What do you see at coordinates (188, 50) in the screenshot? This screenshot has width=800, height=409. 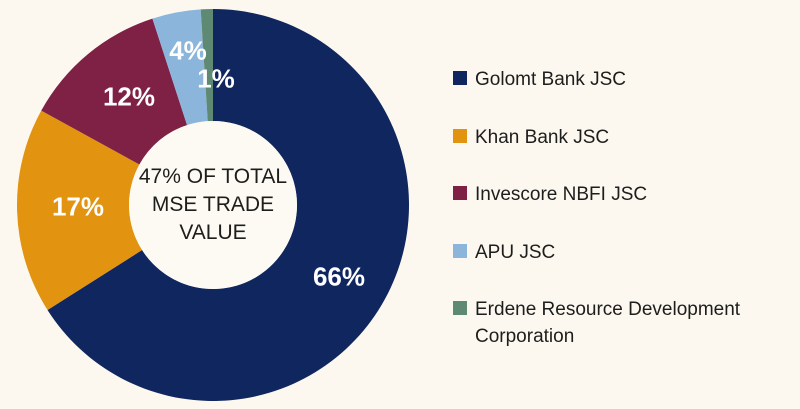 I see `slice-data-label: 4%` at bounding box center [188, 50].